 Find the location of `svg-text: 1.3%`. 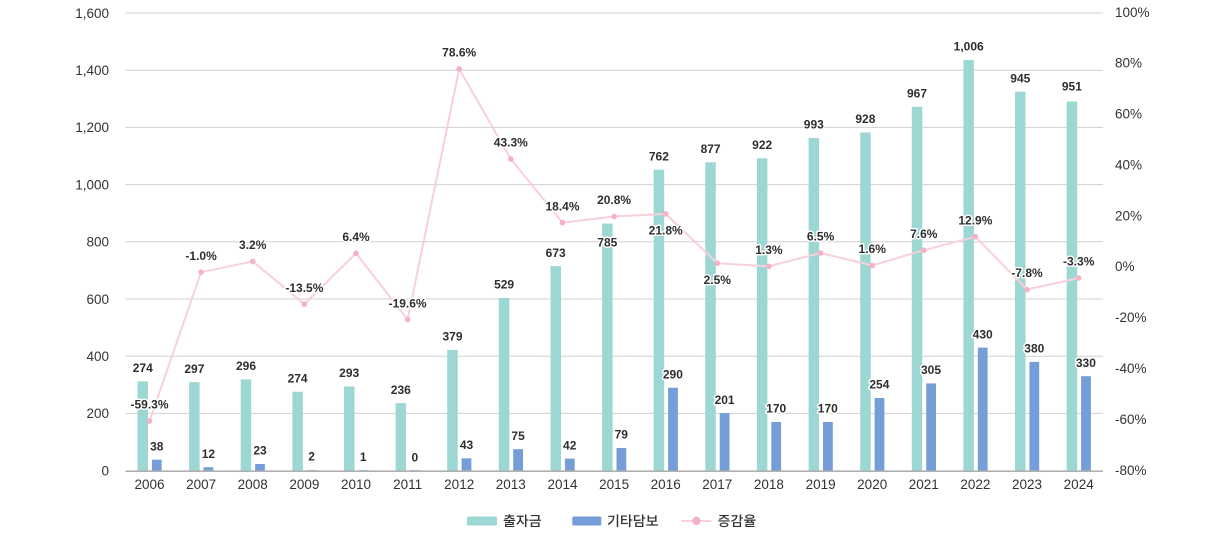

svg-text: 1.3% is located at coordinates (769, 250).